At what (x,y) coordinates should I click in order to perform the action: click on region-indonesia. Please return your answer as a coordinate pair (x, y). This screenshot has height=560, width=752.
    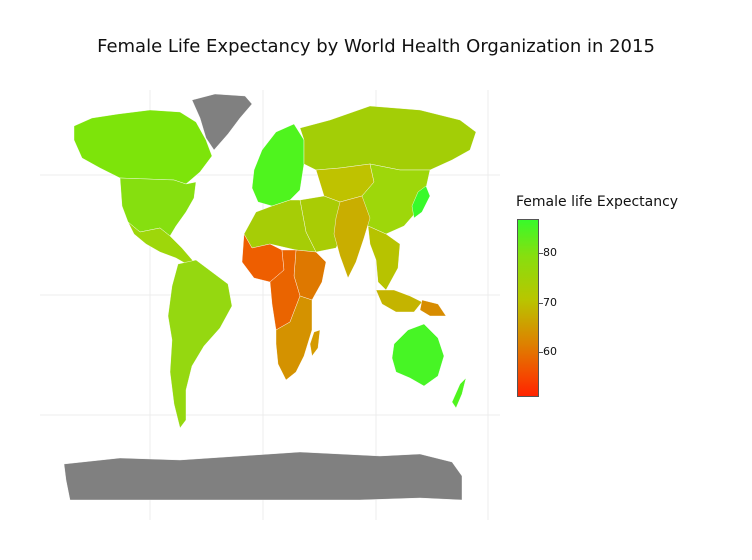
    Looking at the image, I should click on (399, 301).